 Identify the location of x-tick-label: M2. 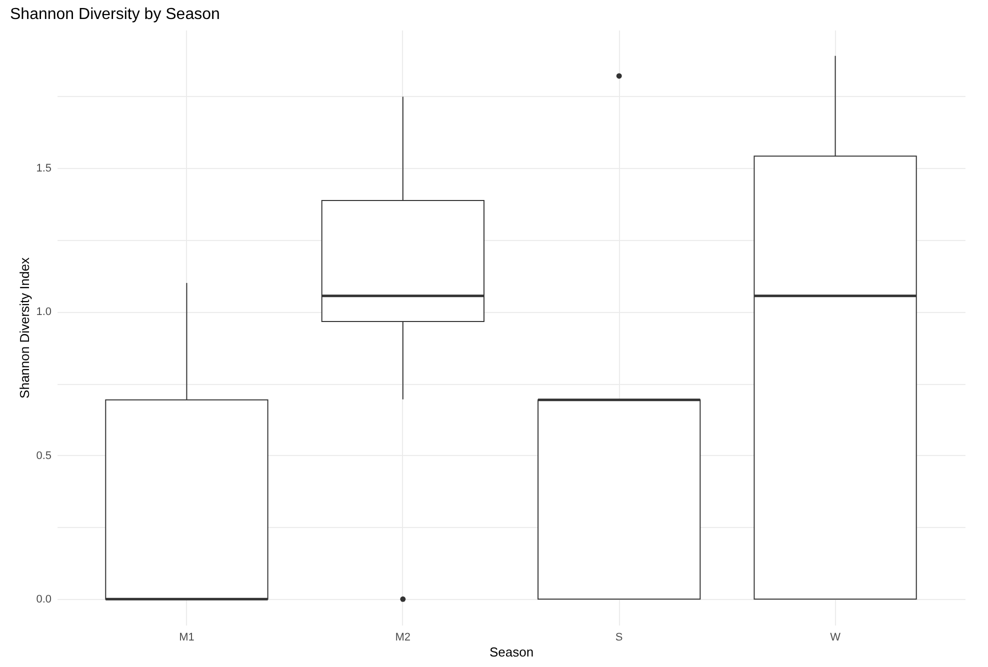
(403, 638).